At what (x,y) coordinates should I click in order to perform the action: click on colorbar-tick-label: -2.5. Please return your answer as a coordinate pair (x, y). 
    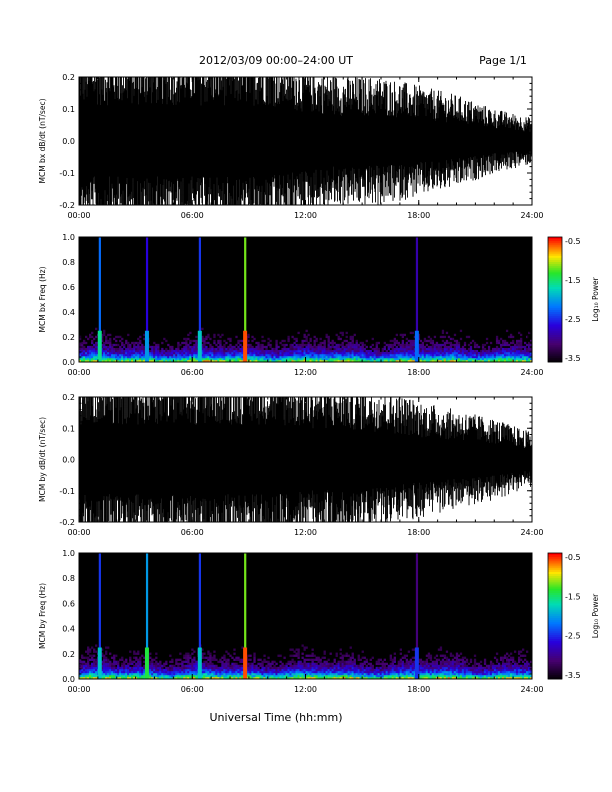
    Looking at the image, I should click on (573, 636).